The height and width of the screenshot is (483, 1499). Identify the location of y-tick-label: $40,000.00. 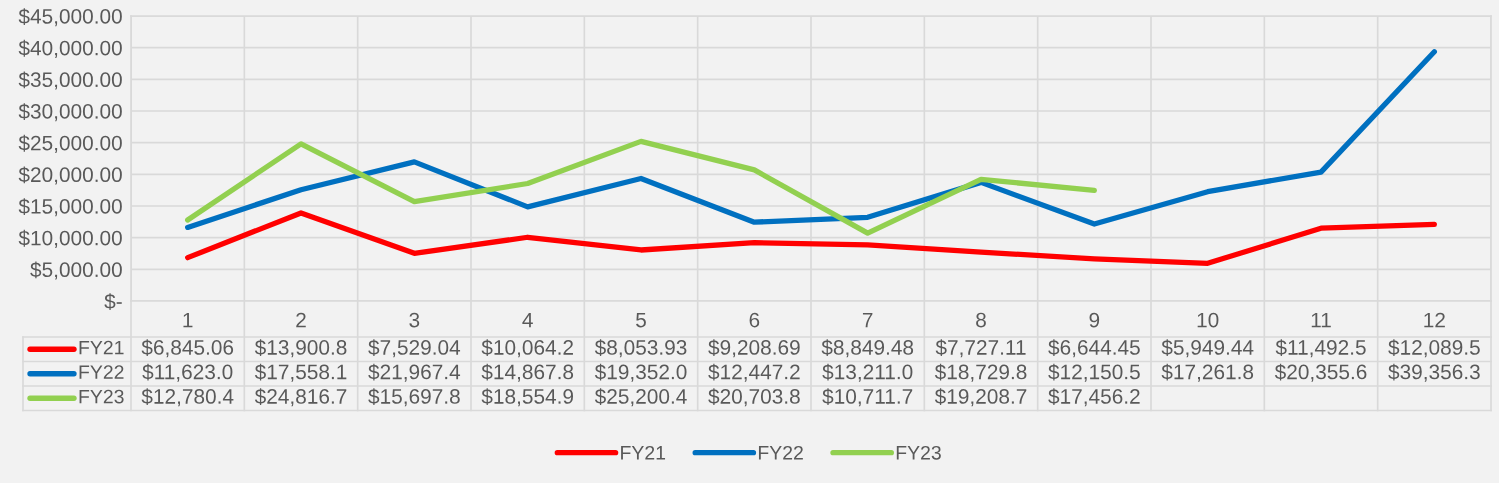
(70, 48).